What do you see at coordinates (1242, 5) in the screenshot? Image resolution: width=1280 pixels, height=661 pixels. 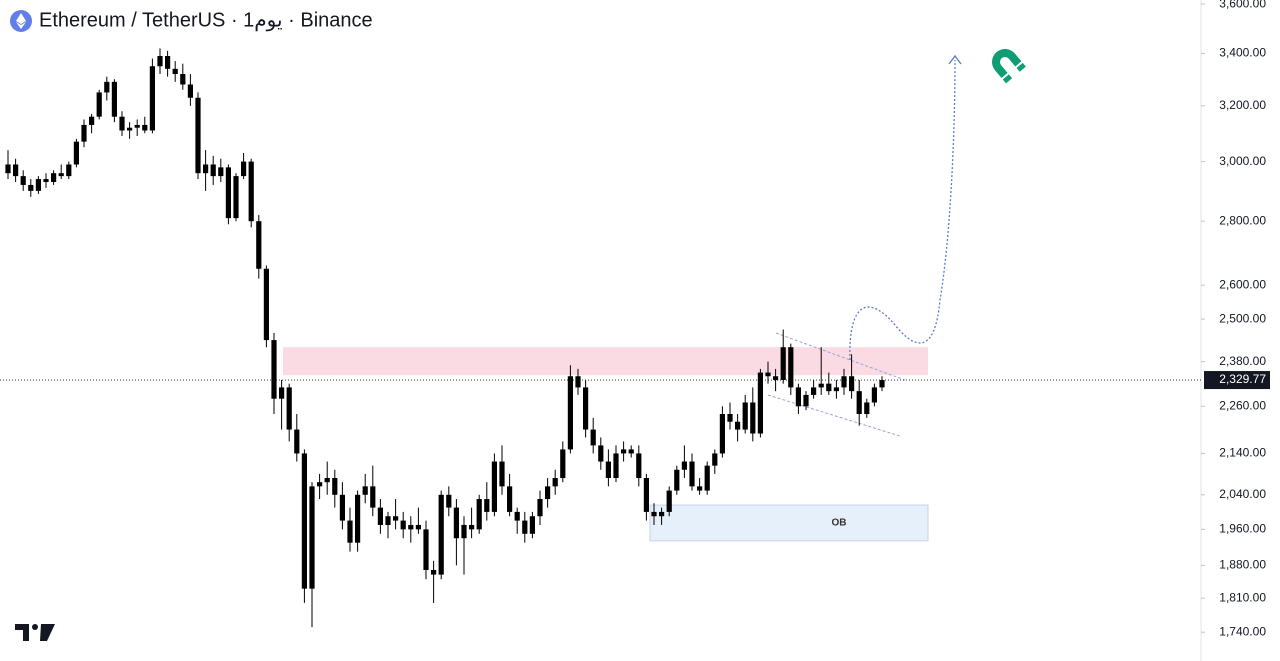 I see `y-tick-label: 3,600.00` at bounding box center [1242, 5].